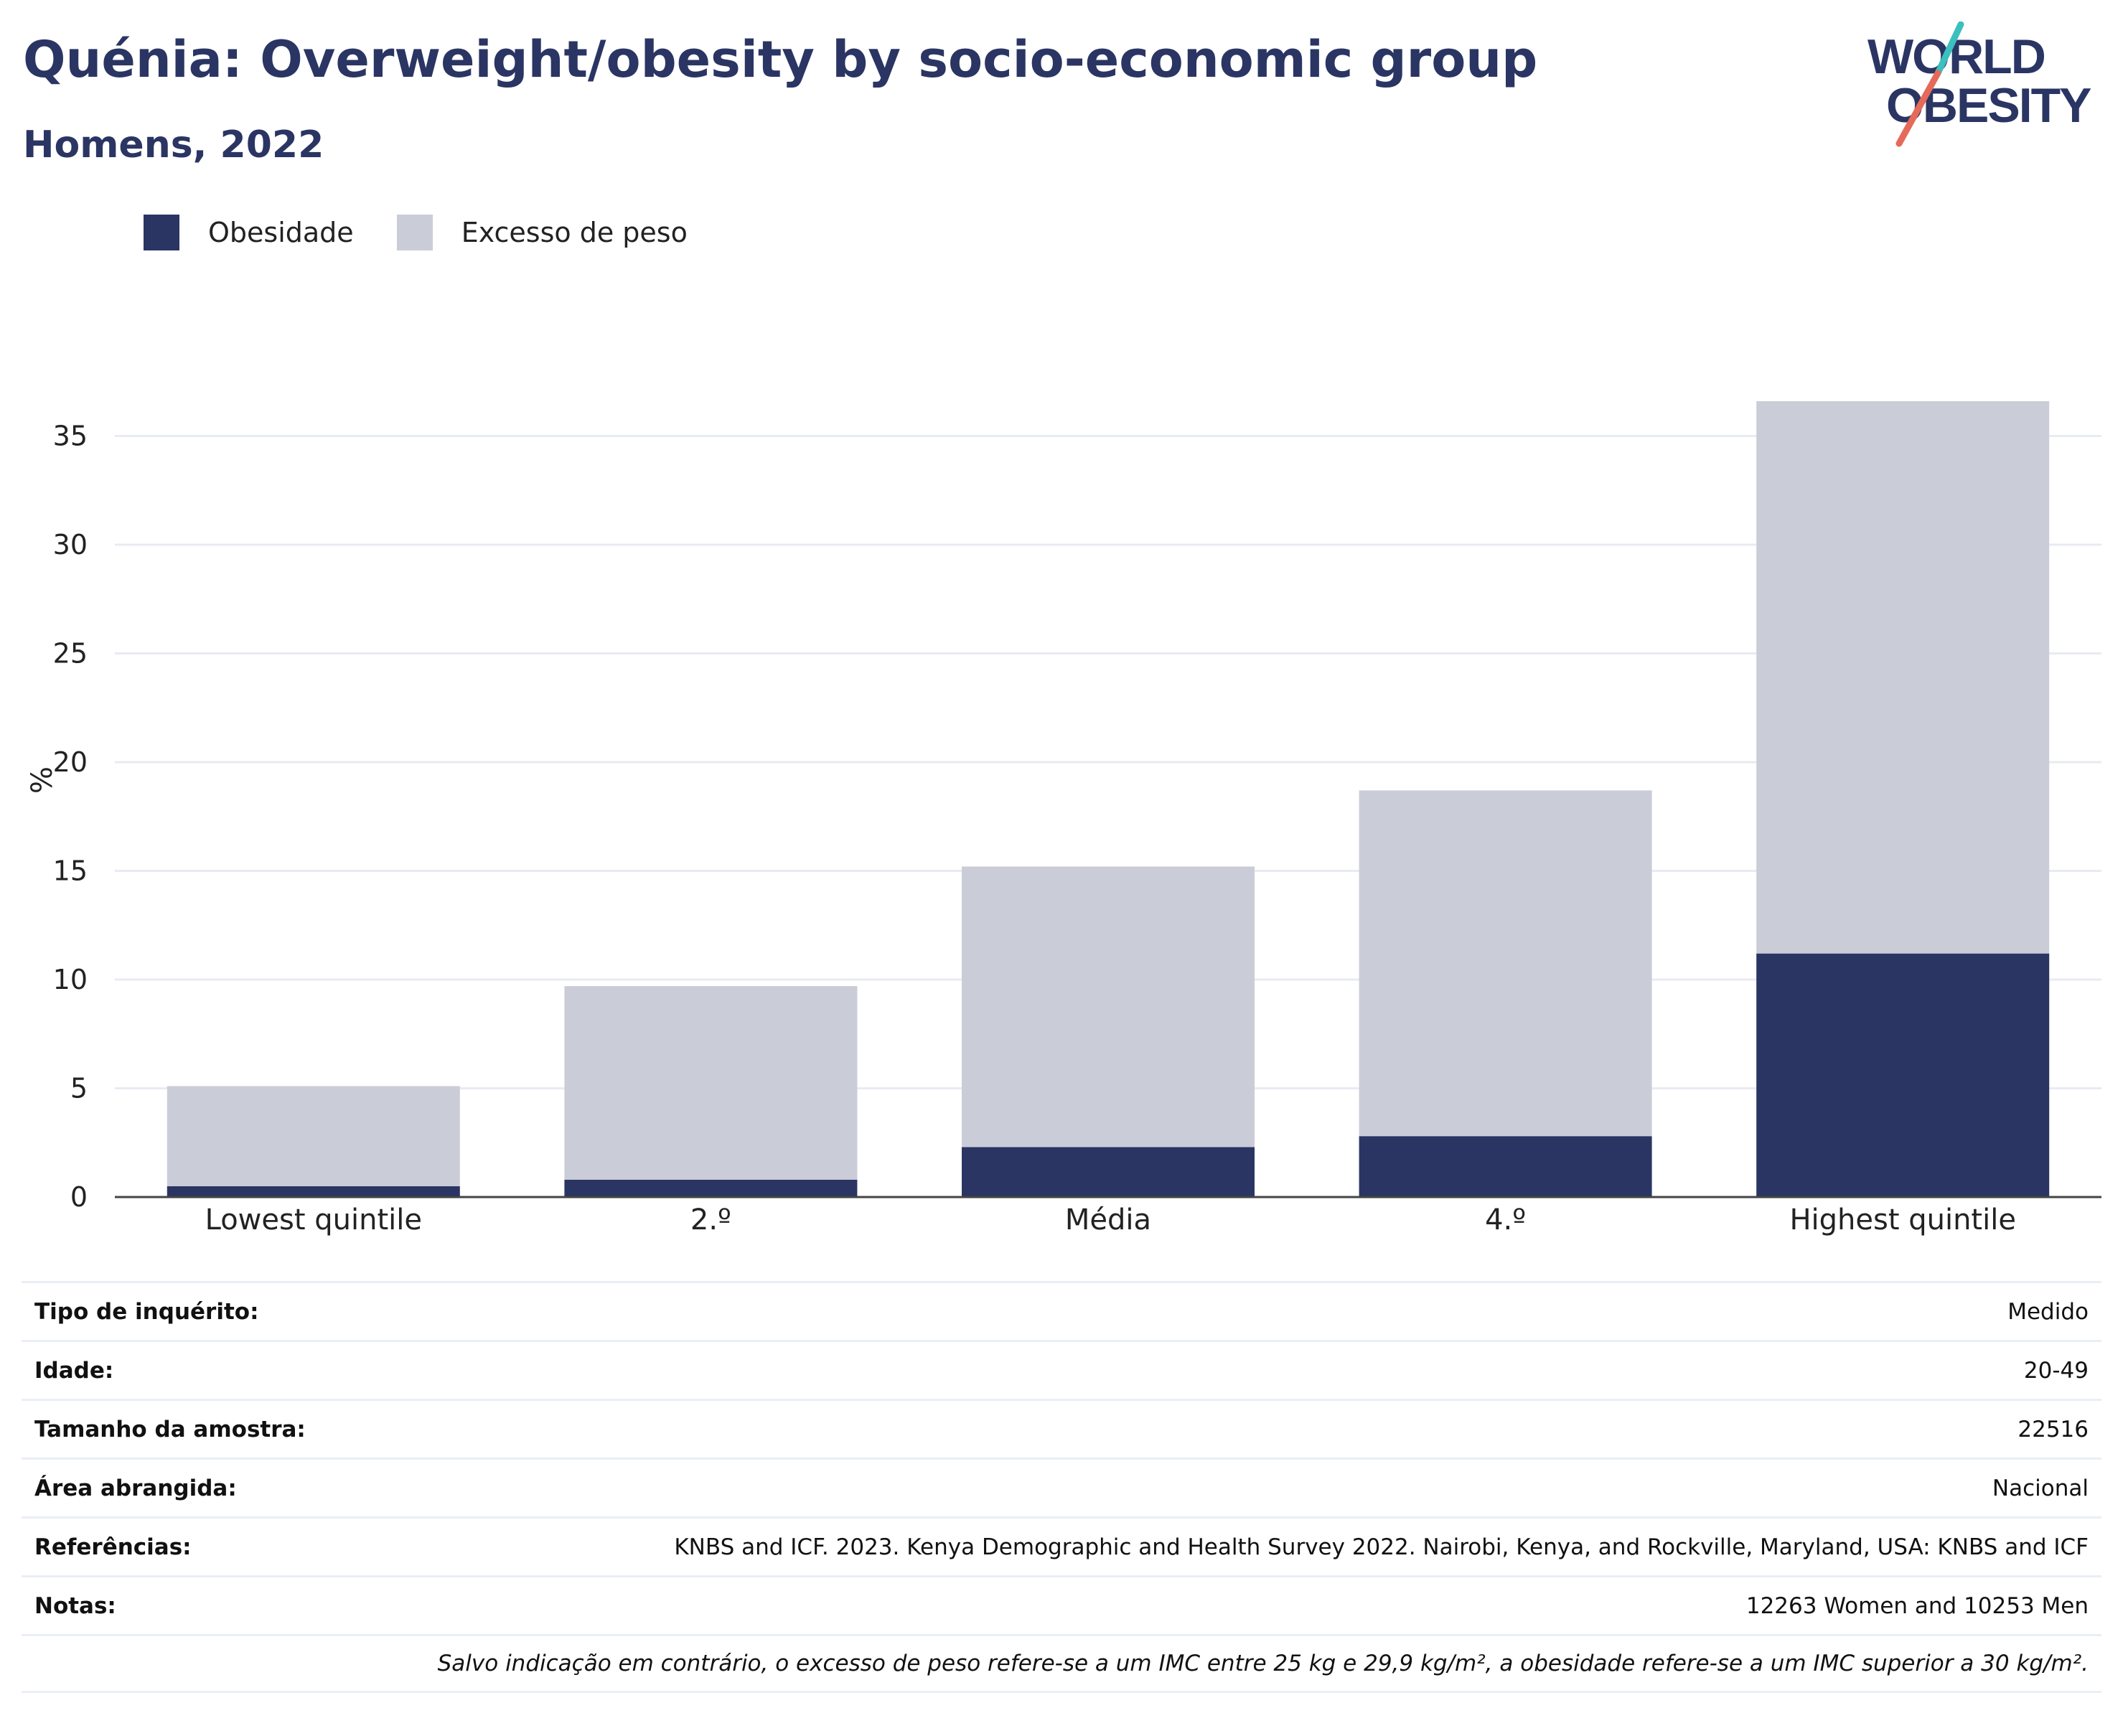 Image resolution: width=2123 pixels, height=1736 pixels. I want to click on info-label: Tipo de inquérito:, so click(146, 1311).